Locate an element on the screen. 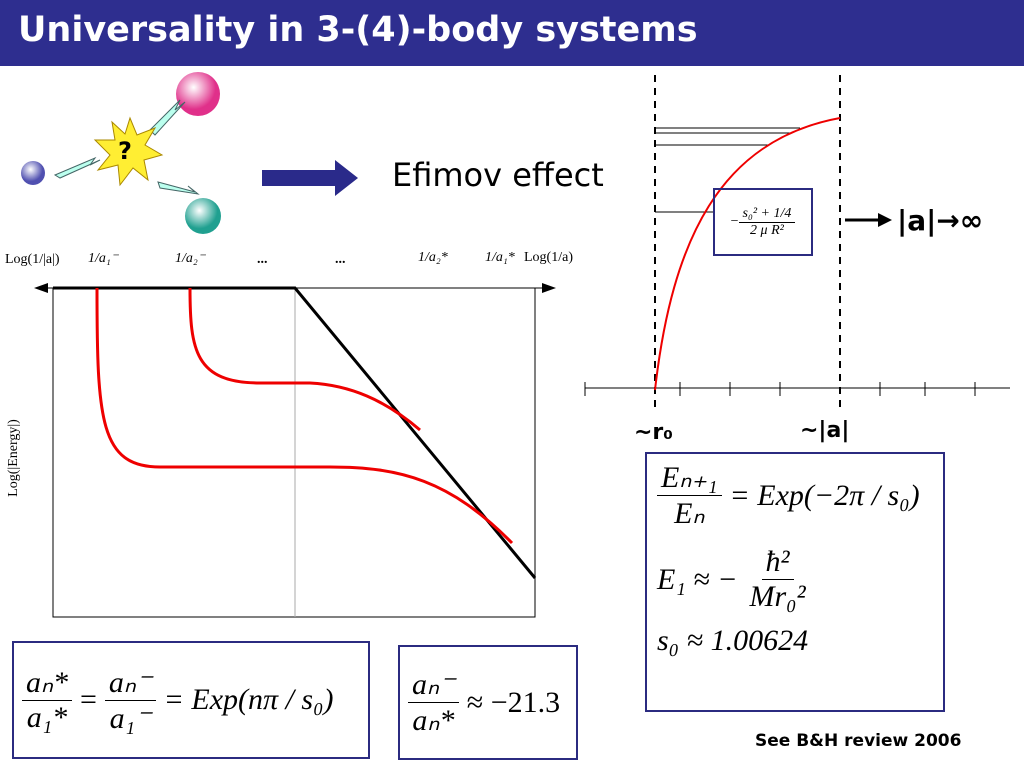  limit-label: |a|→∞ is located at coordinates (940, 220).